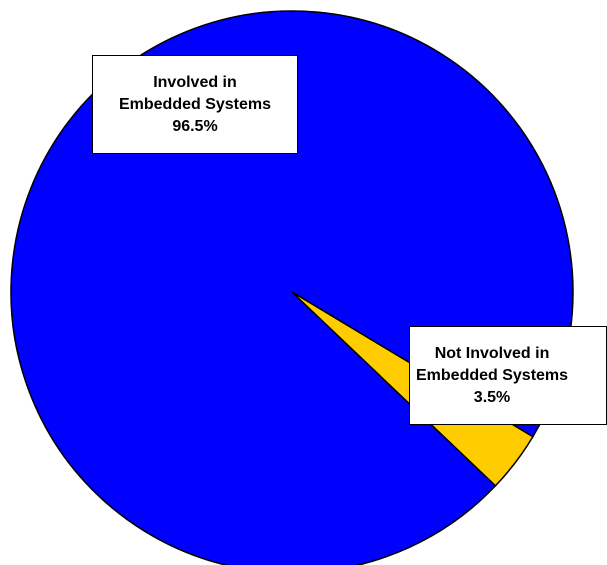 This screenshot has height=565, width=607. I want to click on data-label-not-involved-value: 3.5%, so click(492, 397).